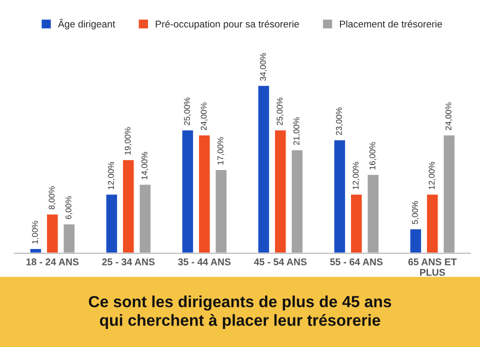 The image size is (480, 347). Describe the element at coordinates (87, 24) in the screenshot. I see `legend-label: Âge dirigeant` at that location.